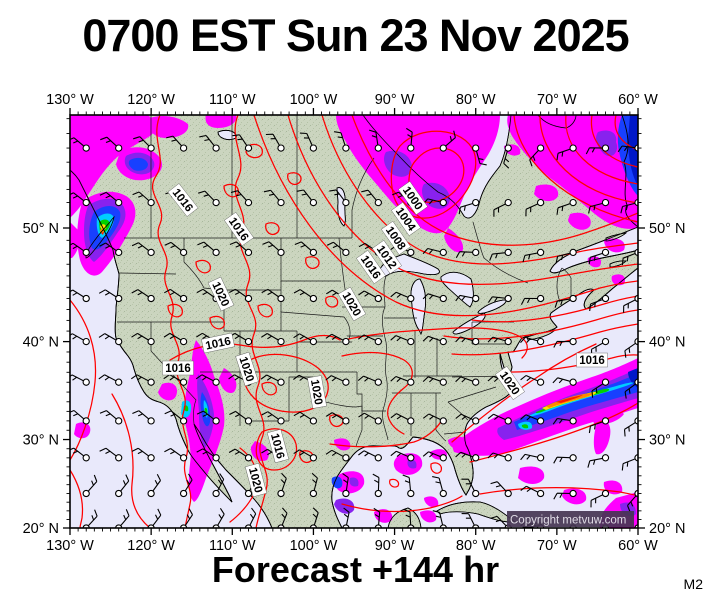 This screenshot has height=600, width=711. Describe the element at coordinates (638, 100) in the screenshot. I see `longitude-label: 60° W` at that location.